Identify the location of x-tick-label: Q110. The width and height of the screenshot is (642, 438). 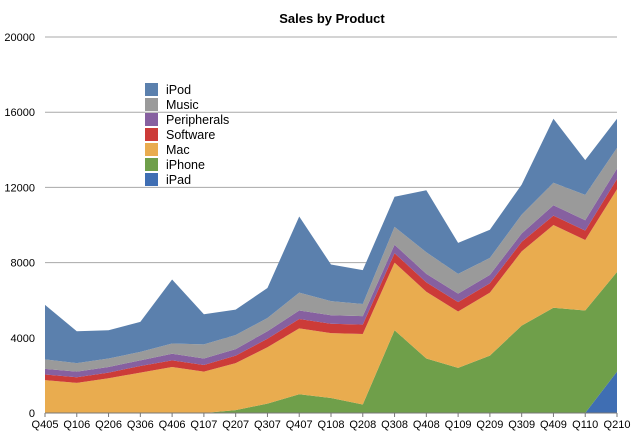
(585, 425).